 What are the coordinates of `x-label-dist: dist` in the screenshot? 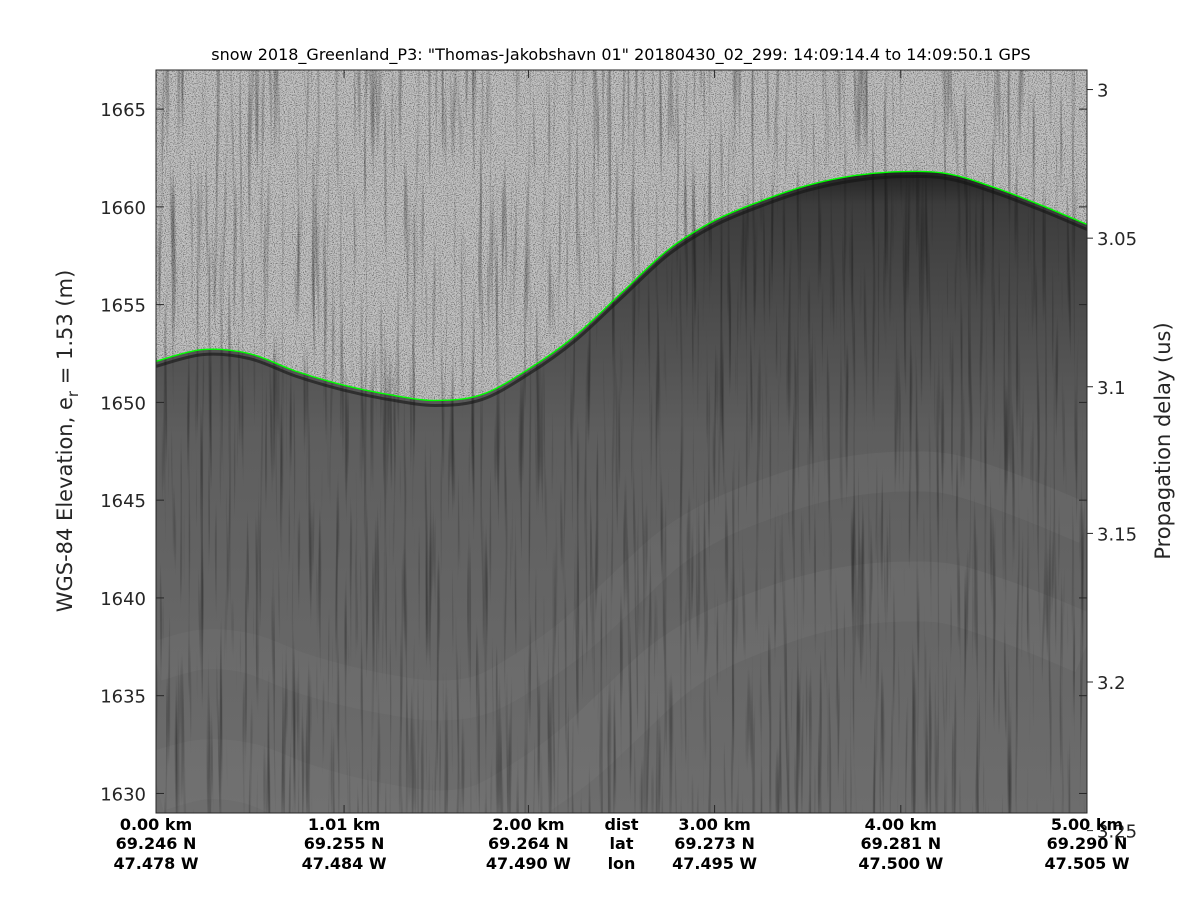 It's located at (621, 824).